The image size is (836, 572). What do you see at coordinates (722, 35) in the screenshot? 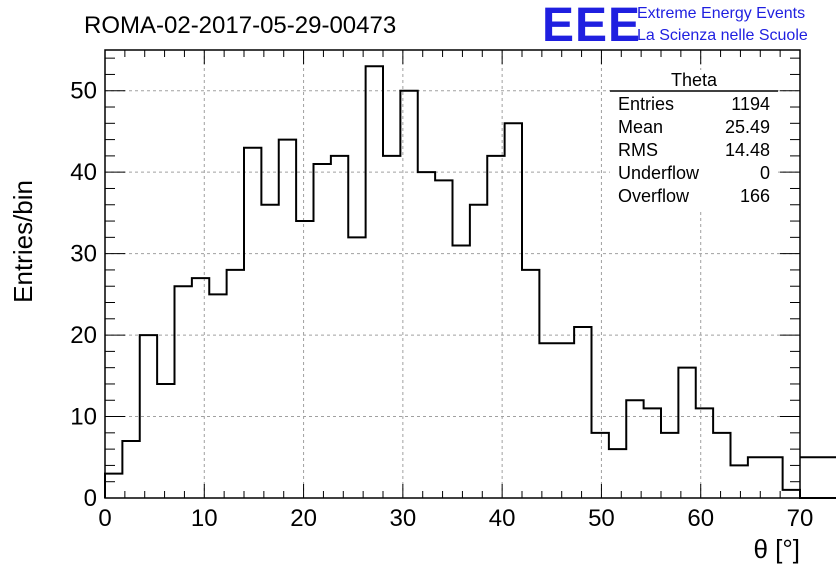
I see `logo-line-2: La Scienza nelle Scuole` at bounding box center [722, 35].